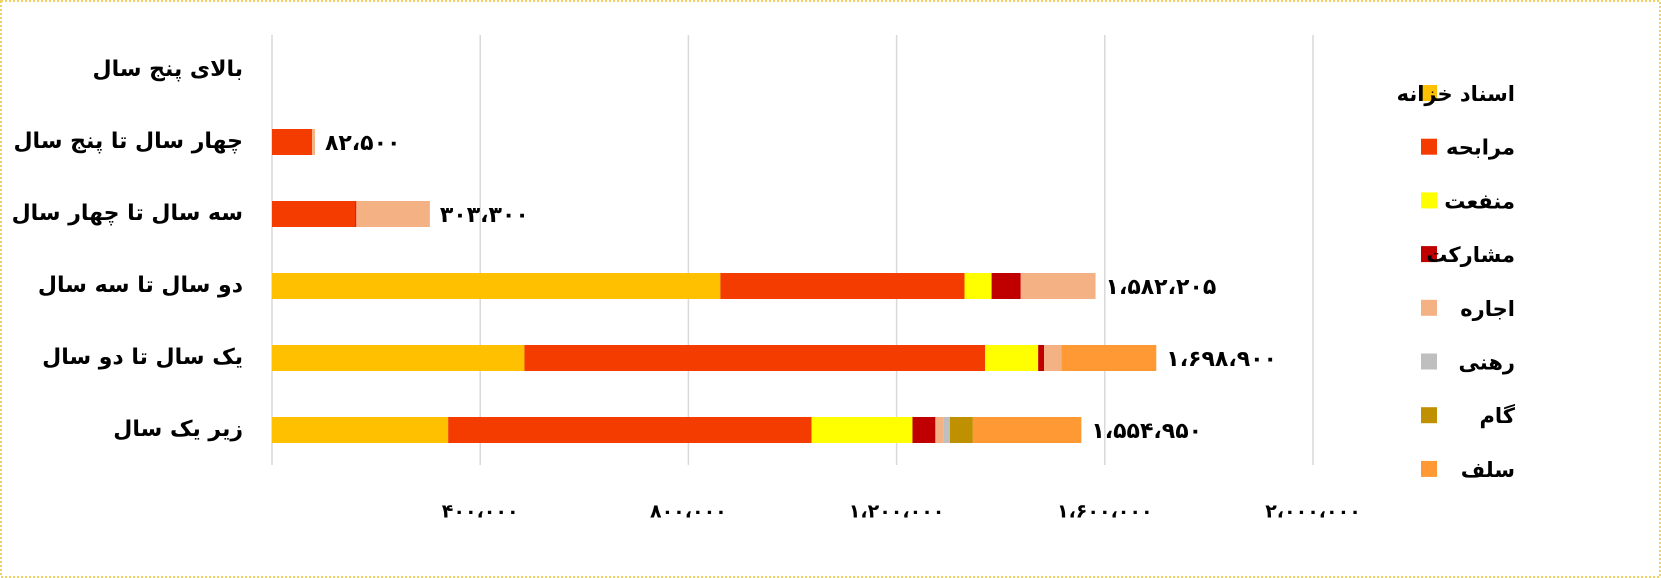 This screenshot has height=578, width=1661. I want to click on category-label: یک سال تا دو سال, so click(142, 357).